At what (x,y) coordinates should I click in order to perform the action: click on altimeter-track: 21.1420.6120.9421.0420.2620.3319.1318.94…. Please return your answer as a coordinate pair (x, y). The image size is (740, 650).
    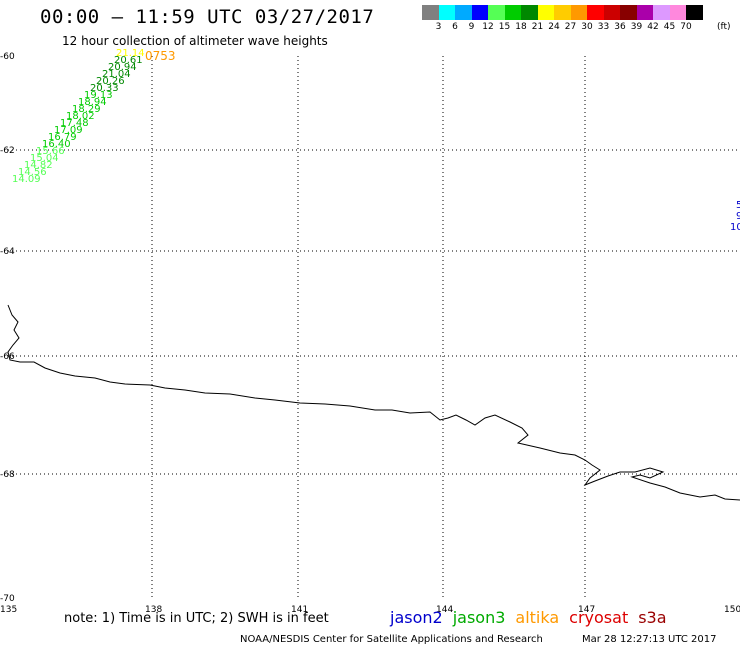
    Looking at the image, I should click on (78, 116).